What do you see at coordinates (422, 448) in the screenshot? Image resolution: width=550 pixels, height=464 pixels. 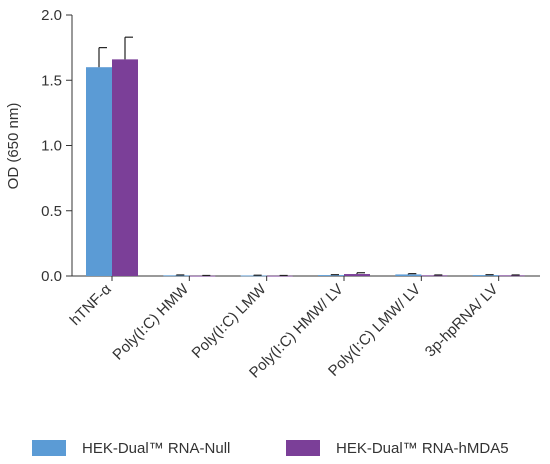 I see `legend-label-rna-hmda5: HEK-Dual™ RNA-hMDA5` at bounding box center [422, 448].